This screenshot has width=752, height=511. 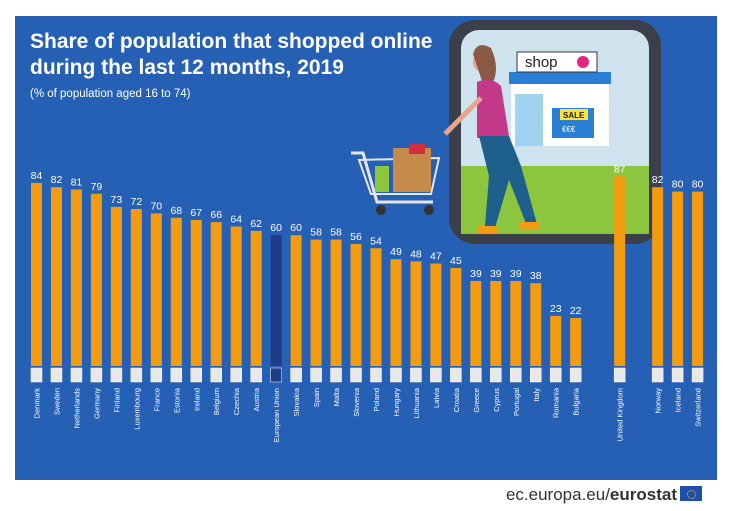 What do you see at coordinates (416, 402) in the screenshot?
I see `category-label-lithuania: Lithuania` at bounding box center [416, 402].